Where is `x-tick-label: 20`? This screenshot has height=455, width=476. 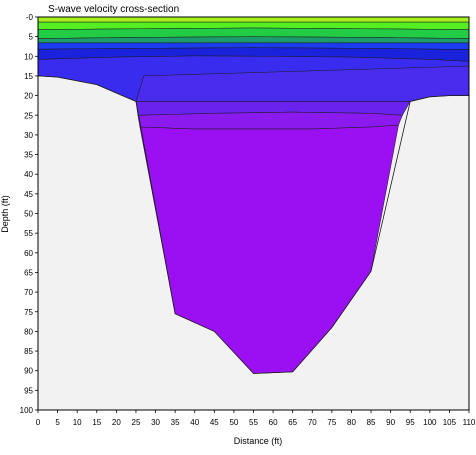 x-tick-label: 20 is located at coordinates (116, 422).